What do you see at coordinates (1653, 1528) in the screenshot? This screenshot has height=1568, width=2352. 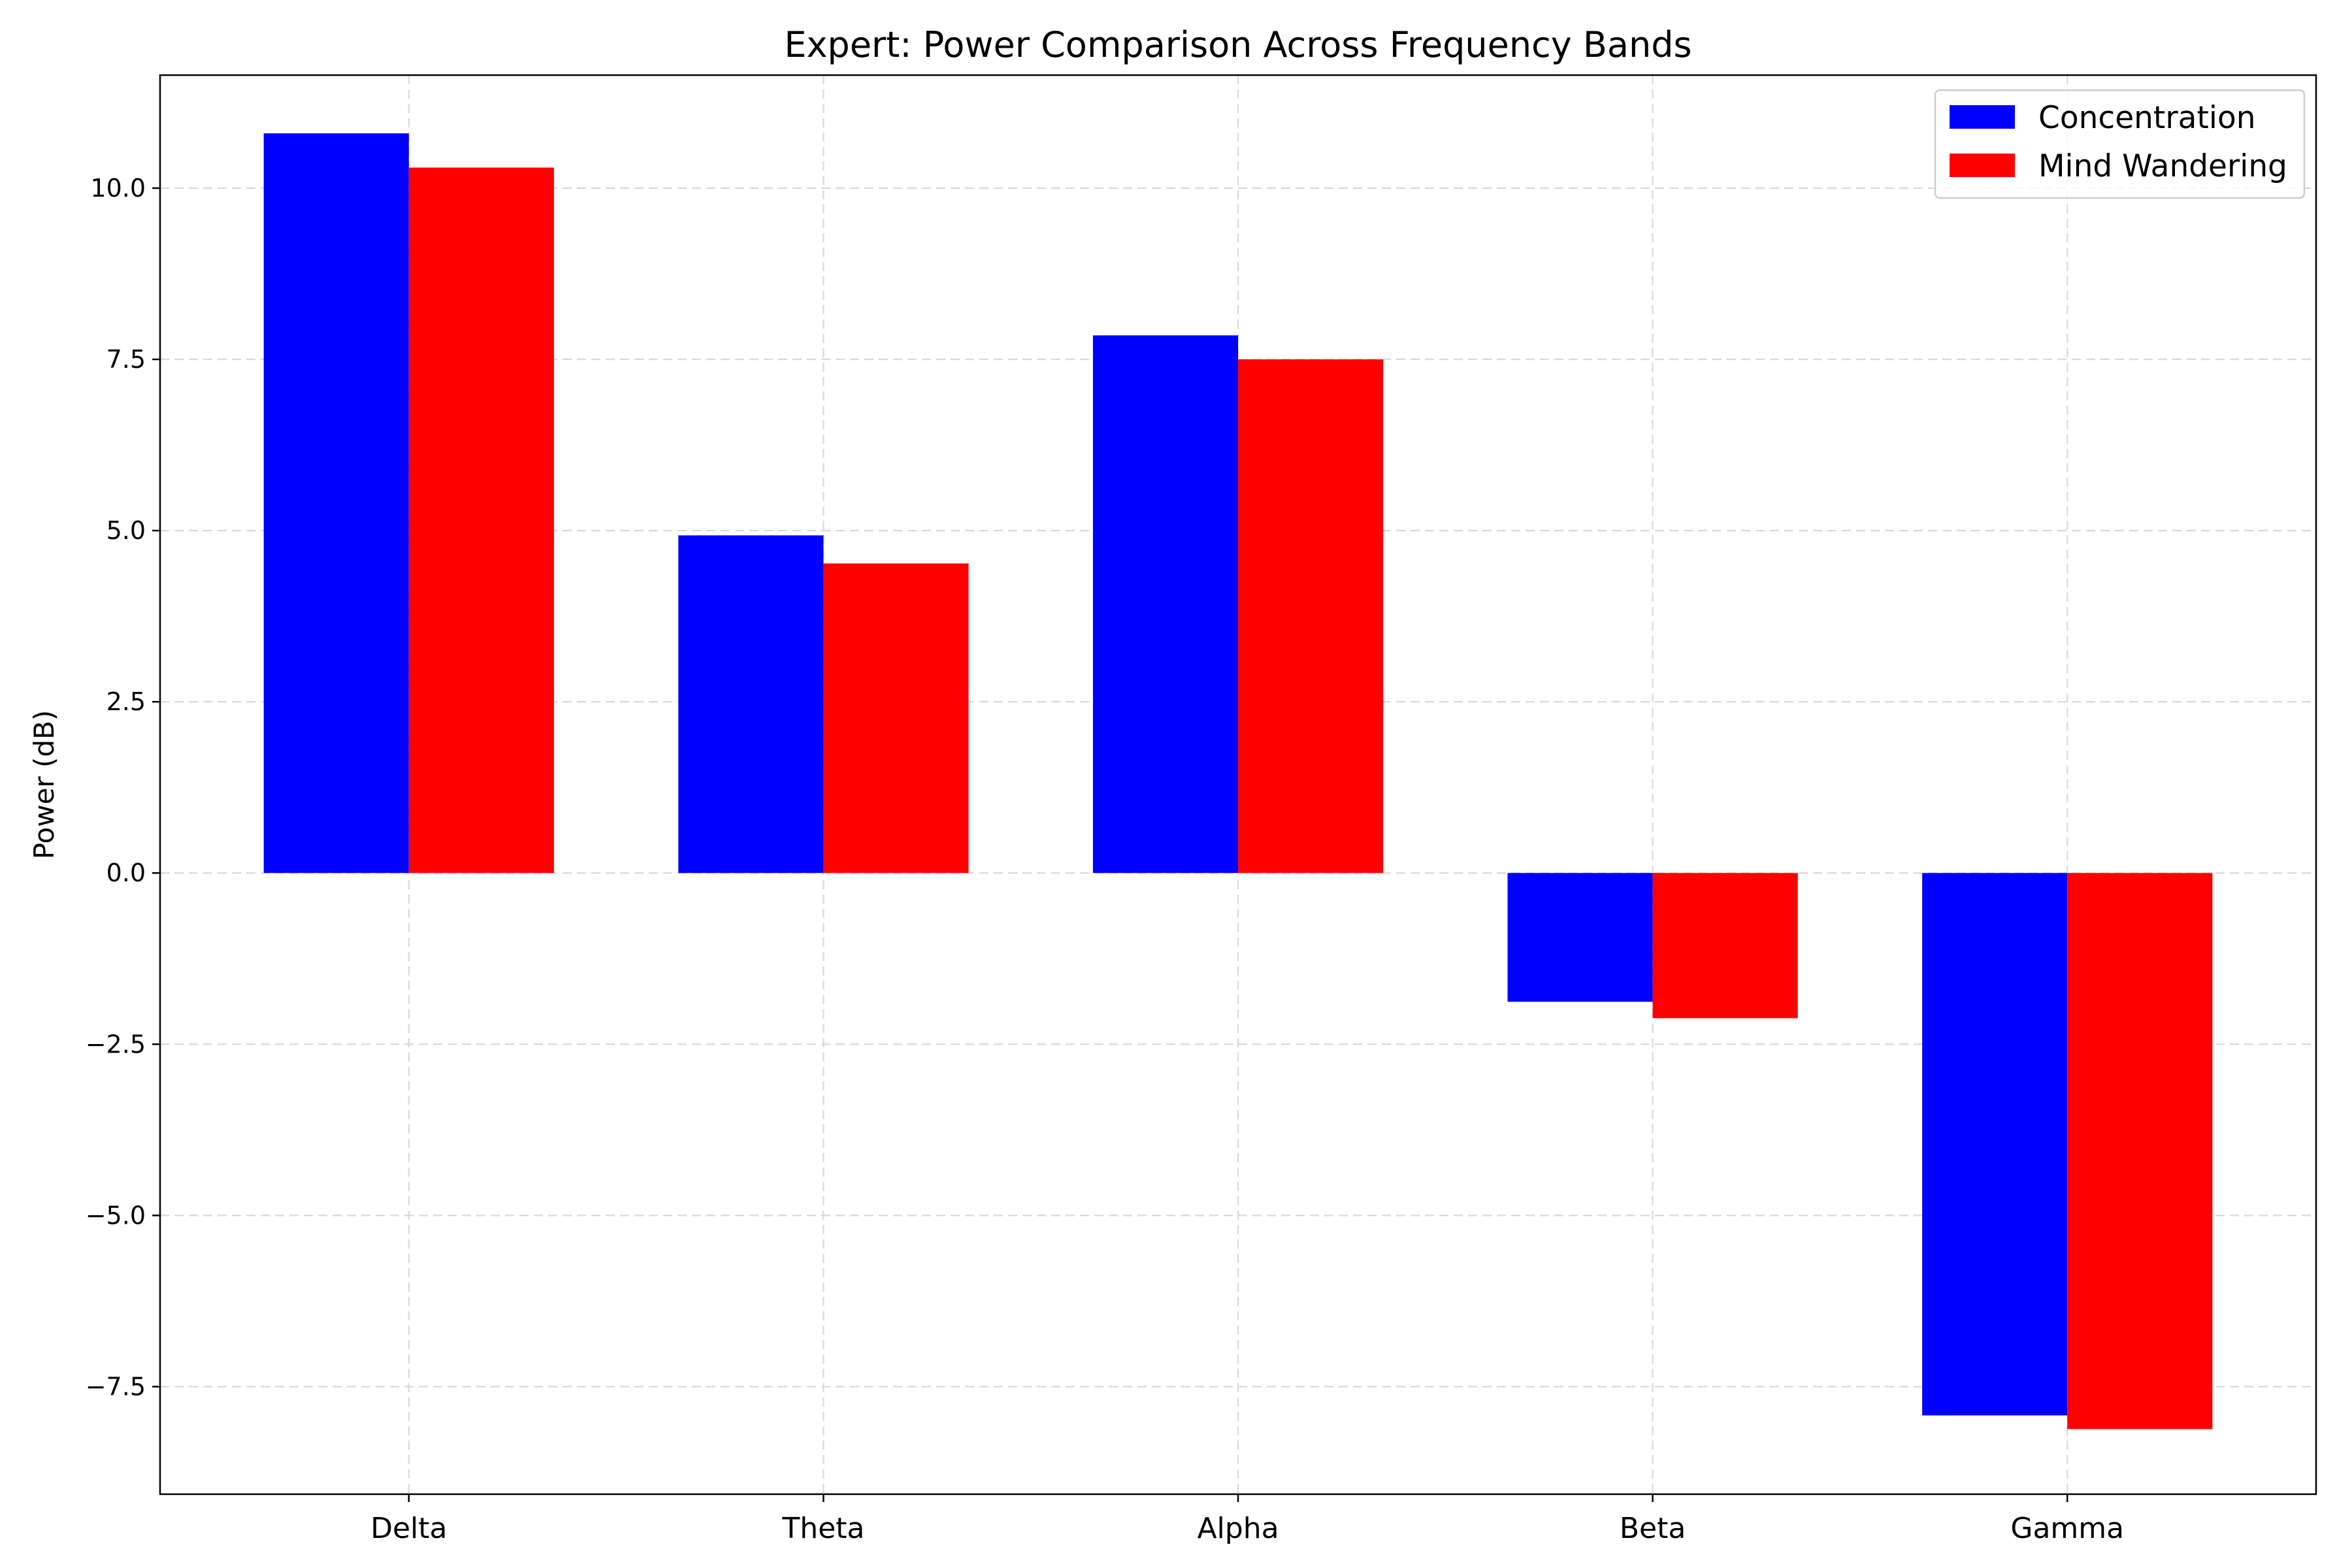 I see `x-tick-label-beta: Beta` at bounding box center [1653, 1528].